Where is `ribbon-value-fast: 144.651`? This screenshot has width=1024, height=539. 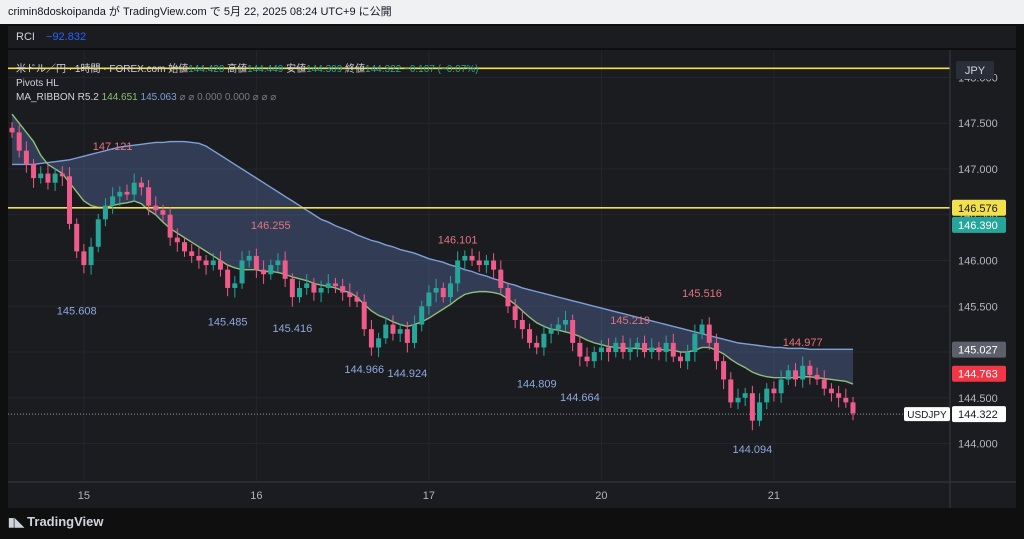
ribbon-value-fast: 144.651 is located at coordinates (119, 97).